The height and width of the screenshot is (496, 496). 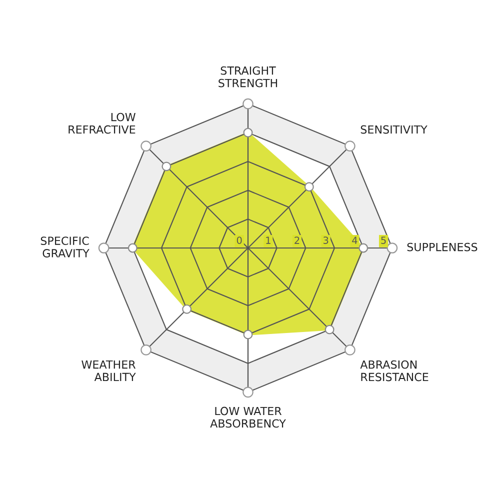 I want to click on spoke-label: SENSITIVITY, so click(x=394, y=129).